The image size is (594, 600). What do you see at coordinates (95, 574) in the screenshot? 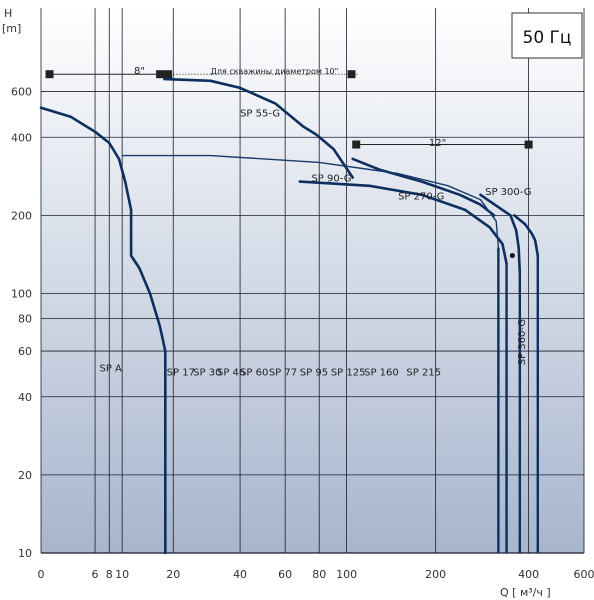
I see `x-tick-label: 6` at bounding box center [95, 574].